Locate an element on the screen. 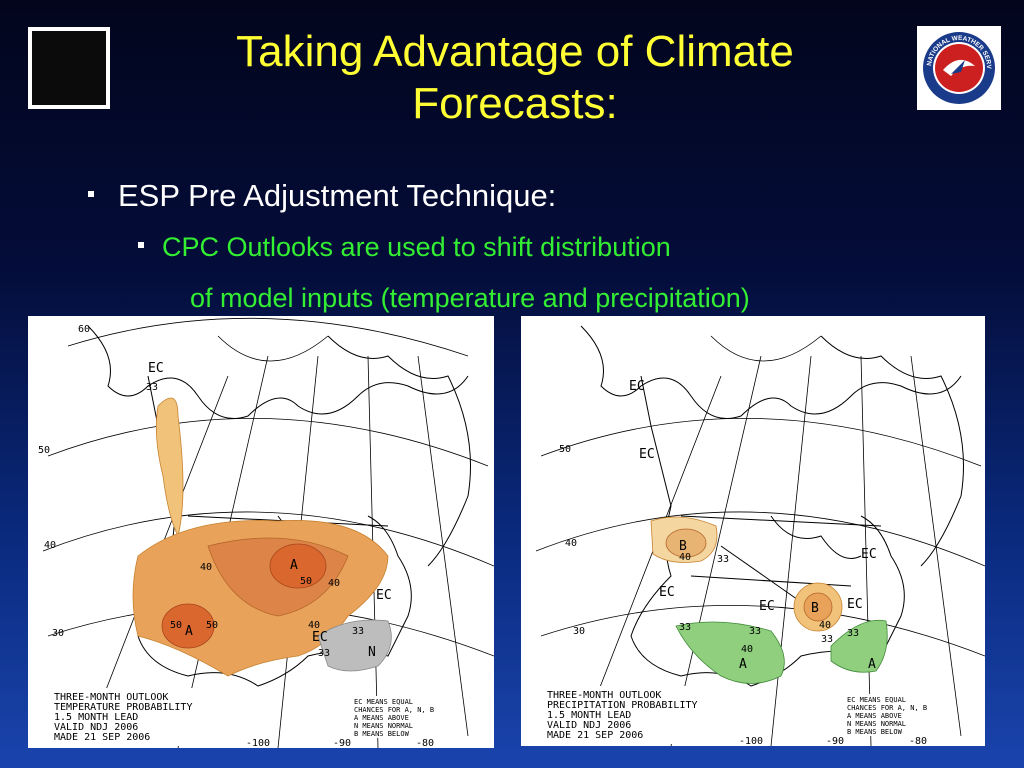 This screenshot has height=768, width=1024. bullet-1-text: ESP Pre Adjustment Technique: is located at coordinates (337, 195).